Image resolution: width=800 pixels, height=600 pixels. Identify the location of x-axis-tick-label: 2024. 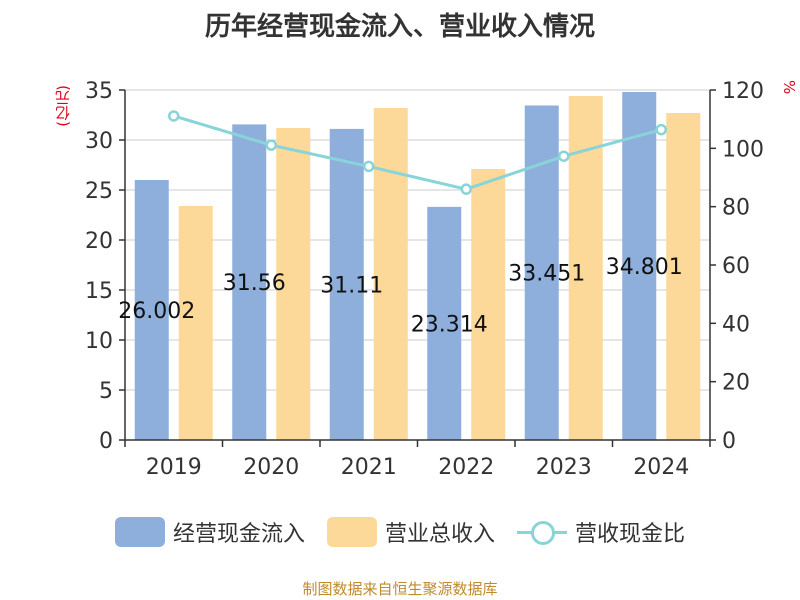
(661, 467).